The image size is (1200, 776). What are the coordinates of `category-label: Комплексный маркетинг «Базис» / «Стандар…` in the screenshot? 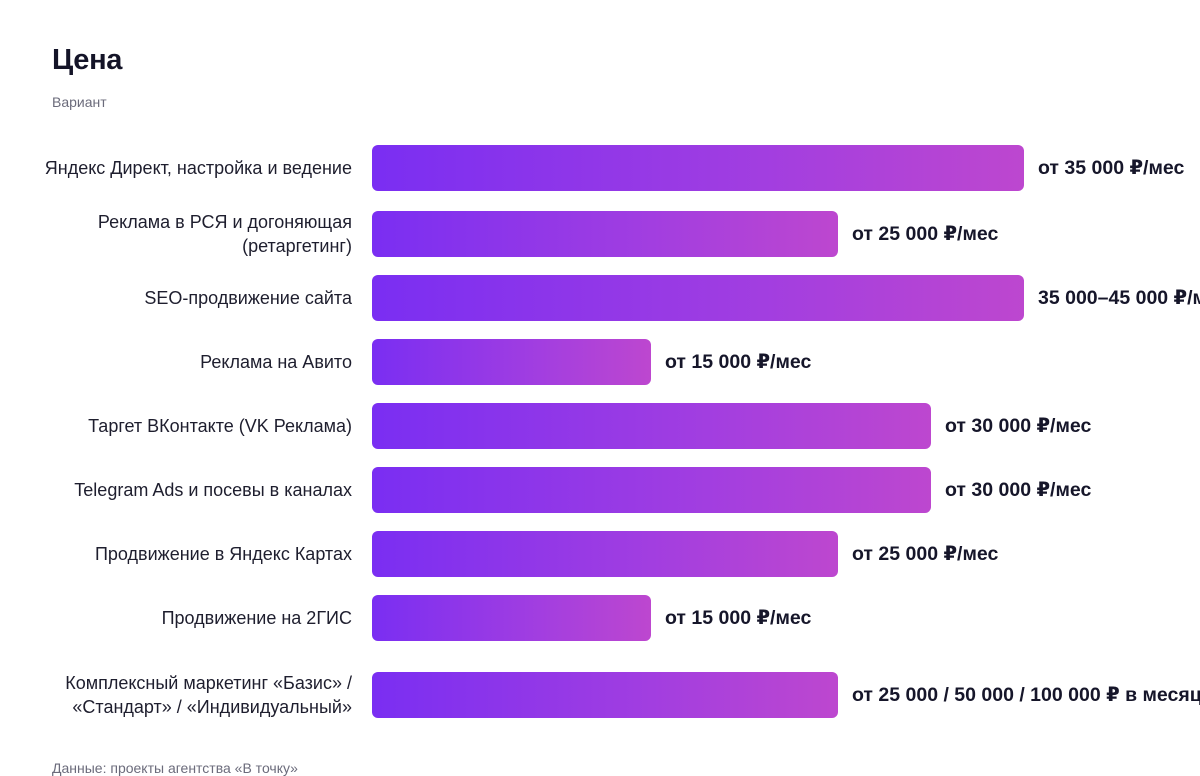 It's located at (208, 695).